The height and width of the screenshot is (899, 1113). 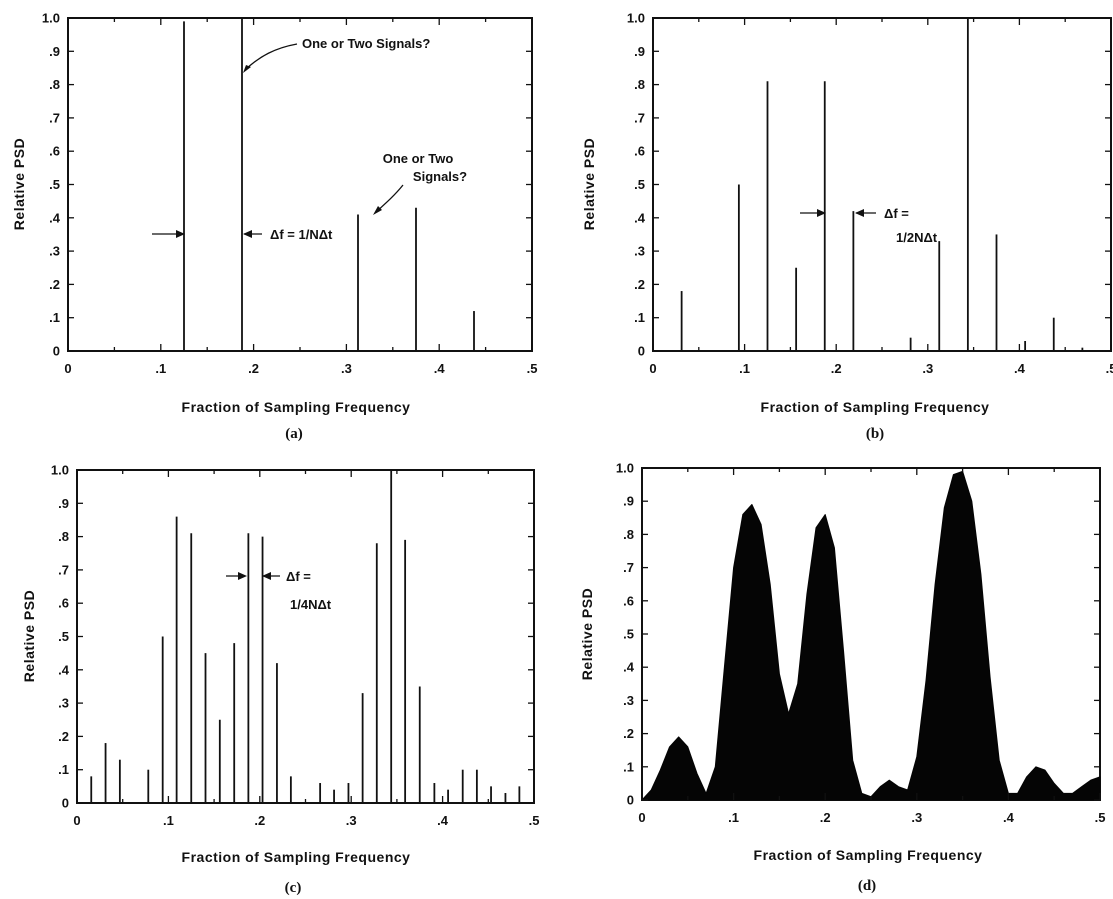 What do you see at coordinates (867, 886) in the screenshot?
I see `panel-caption: (d)` at bounding box center [867, 886].